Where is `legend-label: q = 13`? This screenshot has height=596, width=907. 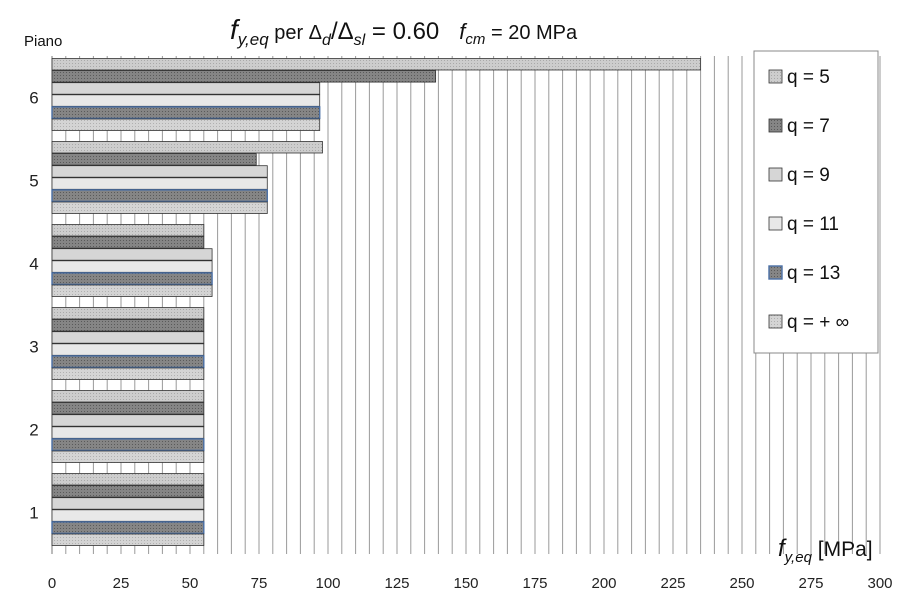 legend-label: q = 13 is located at coordinates (813, 273).